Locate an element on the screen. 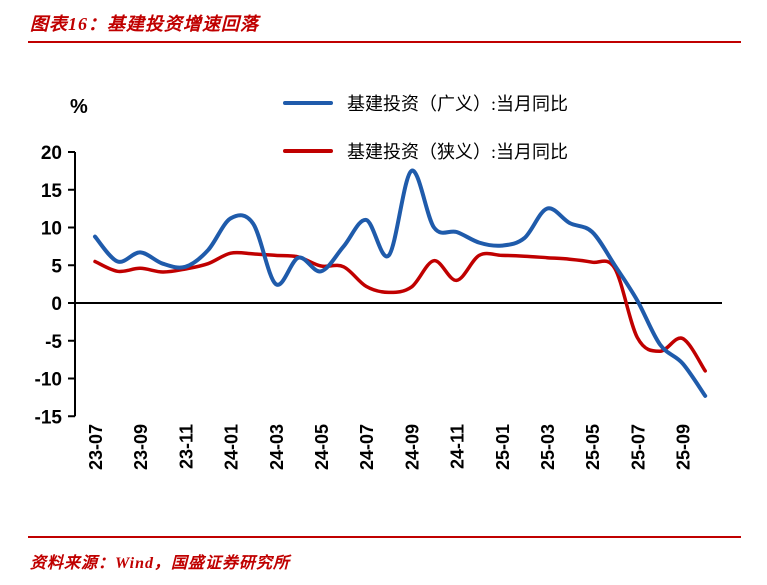 Image resolution: width=767 pixels, height=585 pixels. svg-text: 24-05 is located at coordinates (322, 447).